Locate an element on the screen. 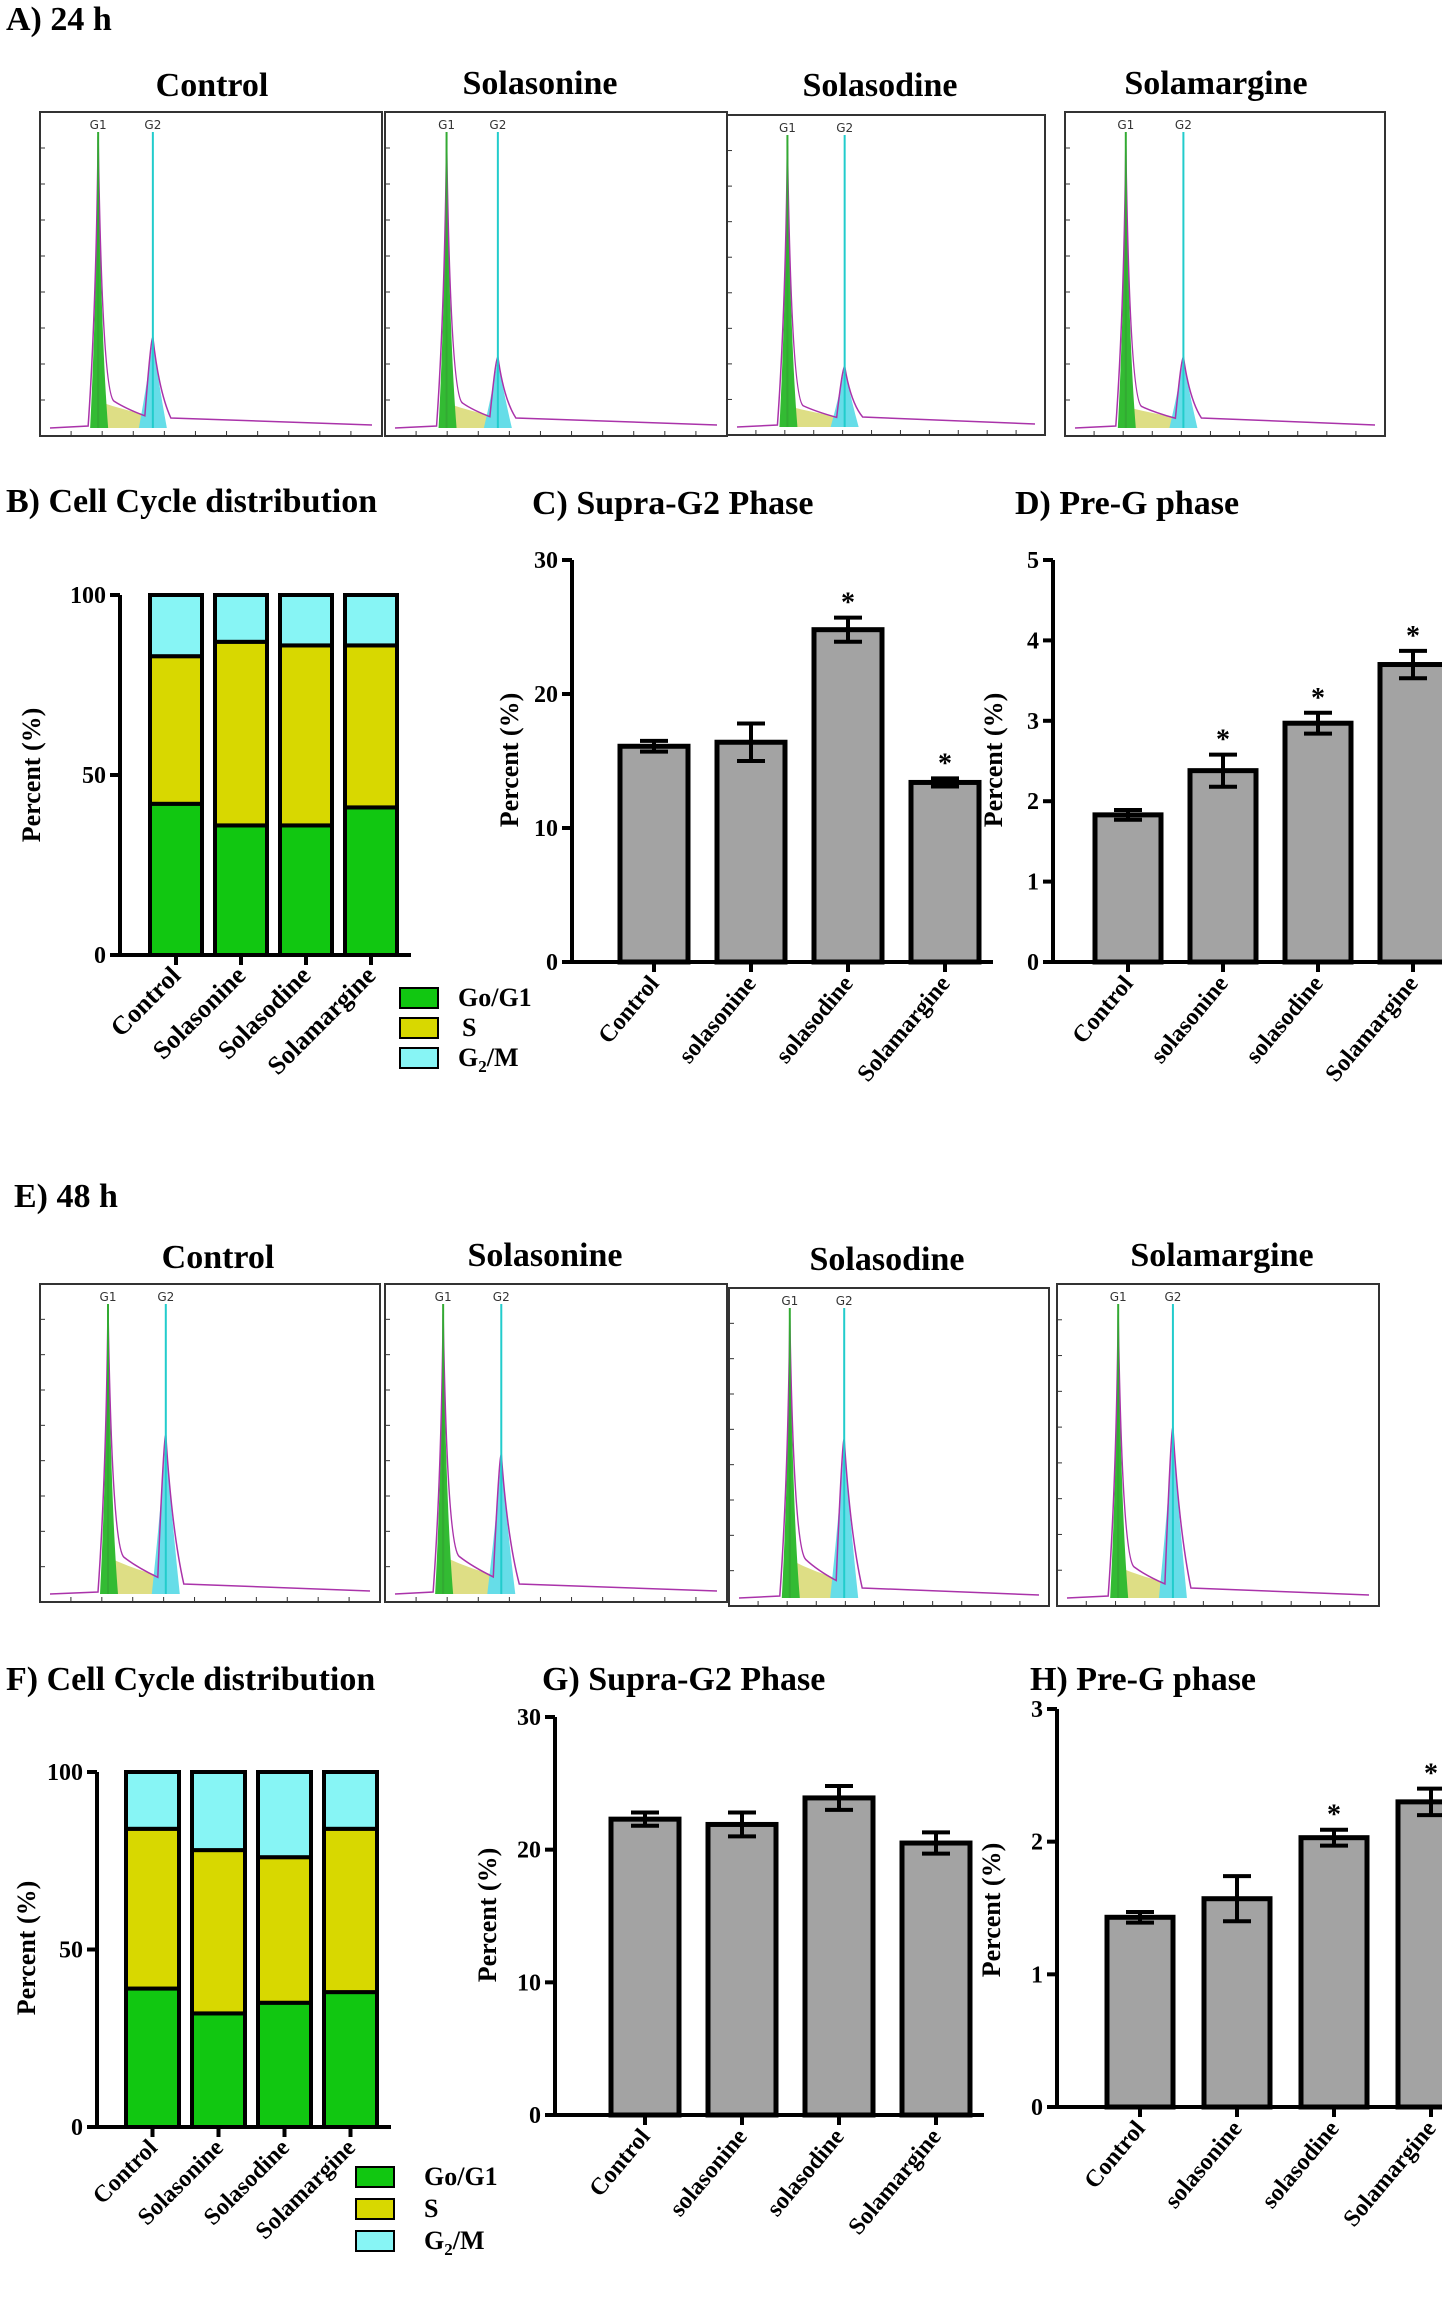  bar-gog1-solasodine is located at coordinates (306, 890).